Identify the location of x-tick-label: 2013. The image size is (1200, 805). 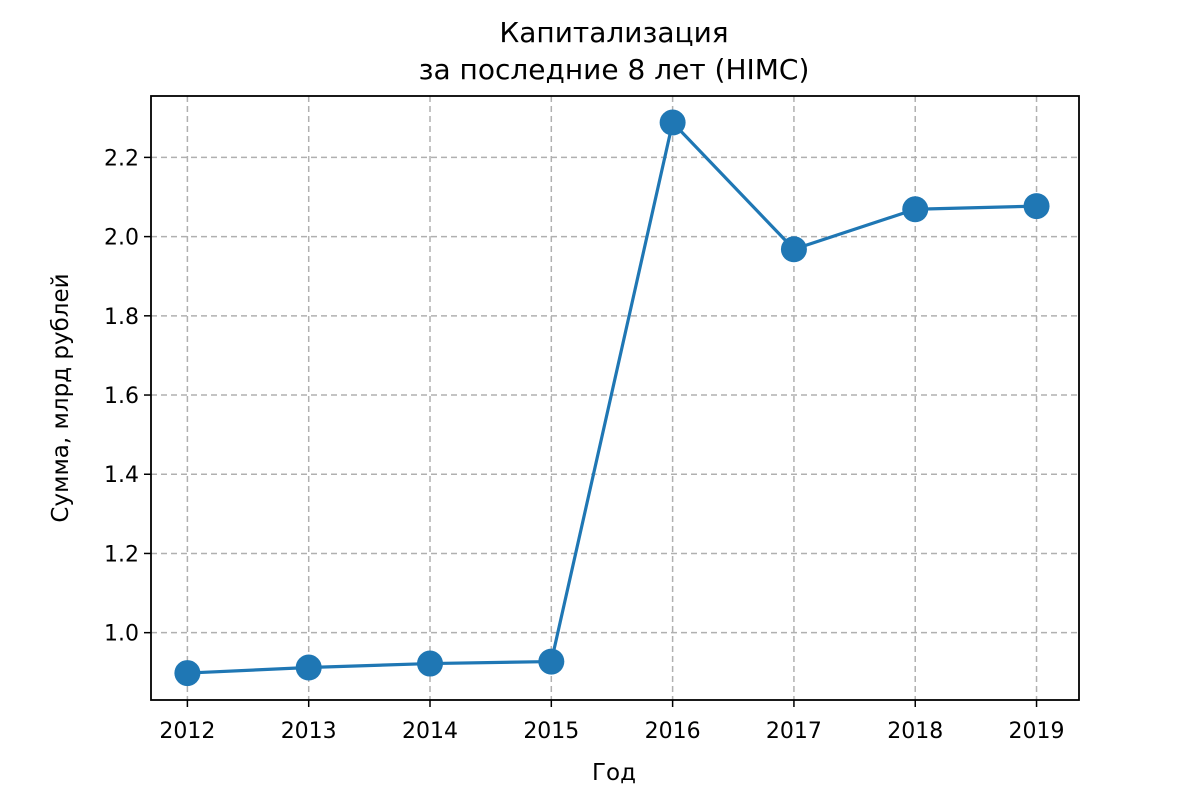
(309, 731).